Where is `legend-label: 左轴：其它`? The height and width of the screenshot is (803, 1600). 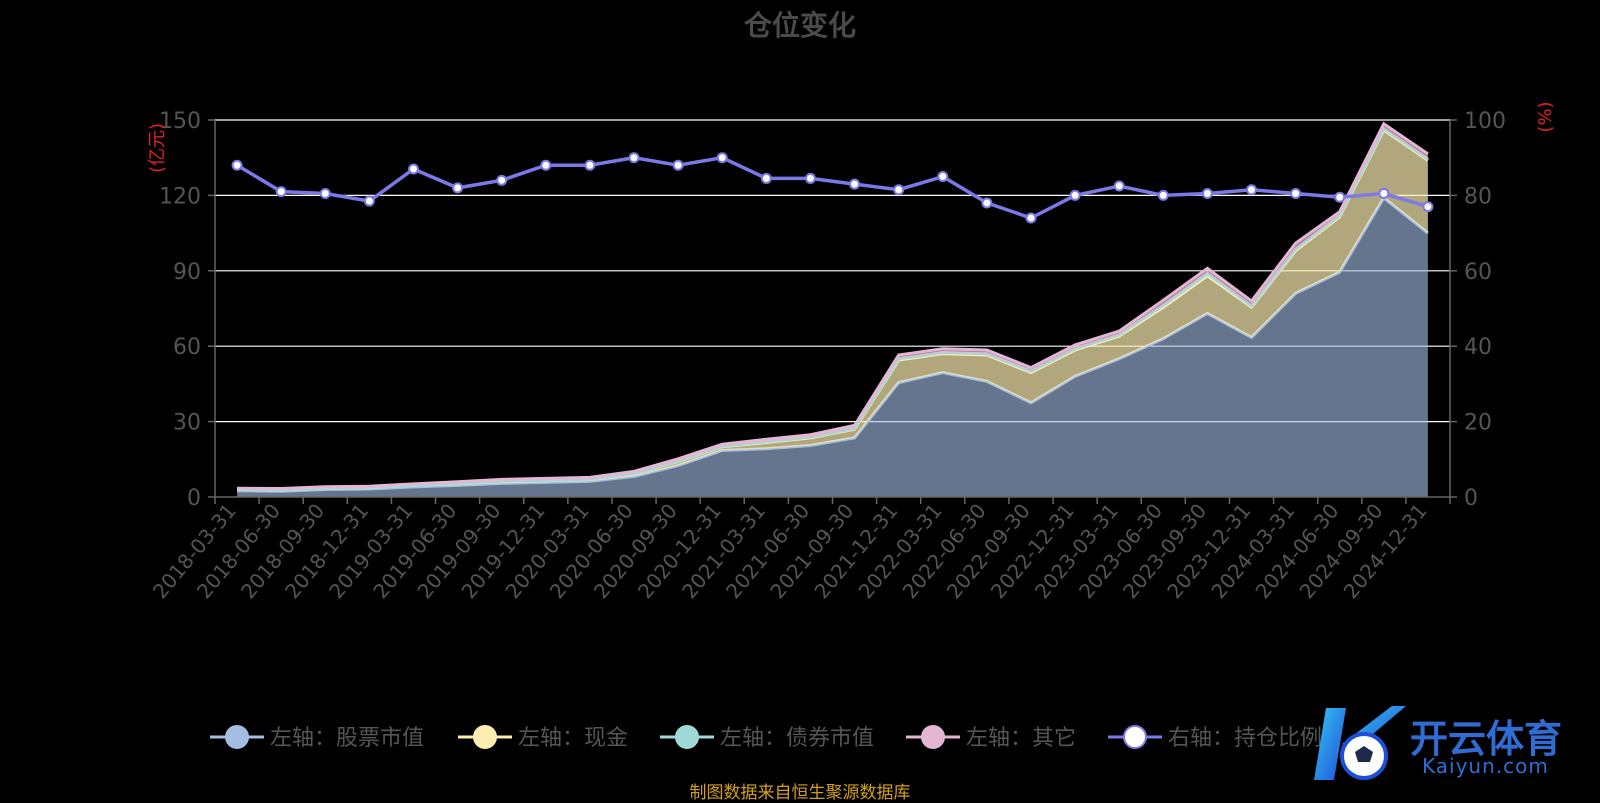
legend-label: 左轴：其它 is located at coordinates (1021, 738).